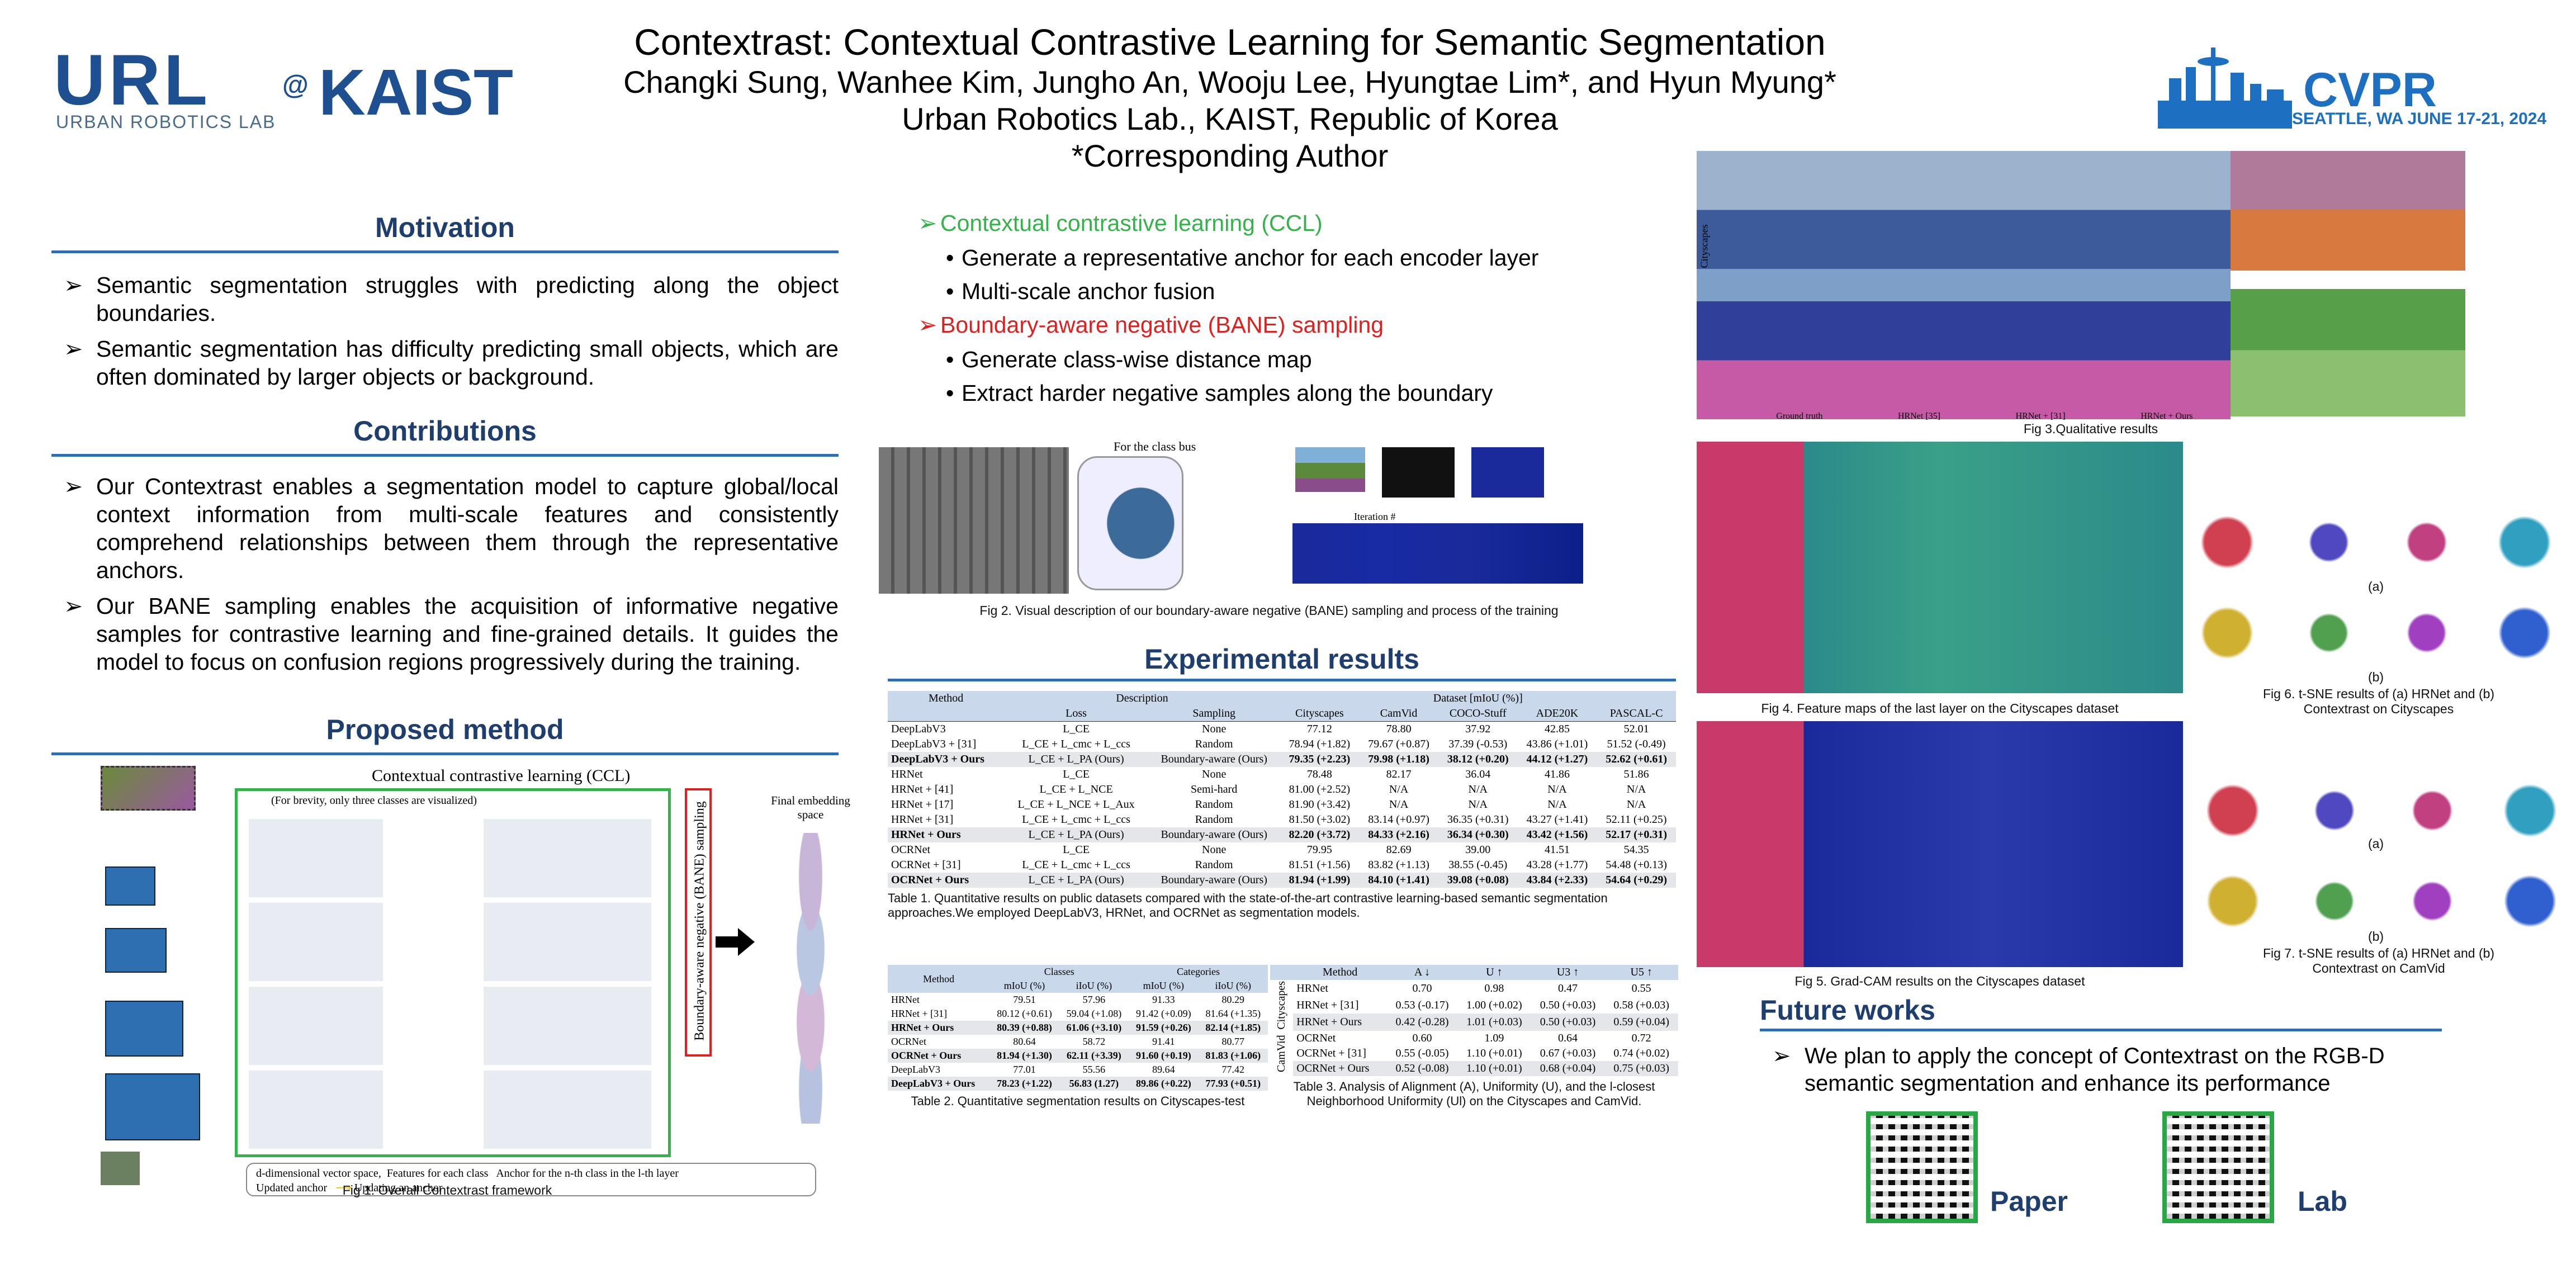 The width and height of the screenshot is (2576, 1288). What do you see at coordinates (398, 1188) in the screenshot?
I see `legend-item: Updating an anchor` at bounding box center [398, 1188].